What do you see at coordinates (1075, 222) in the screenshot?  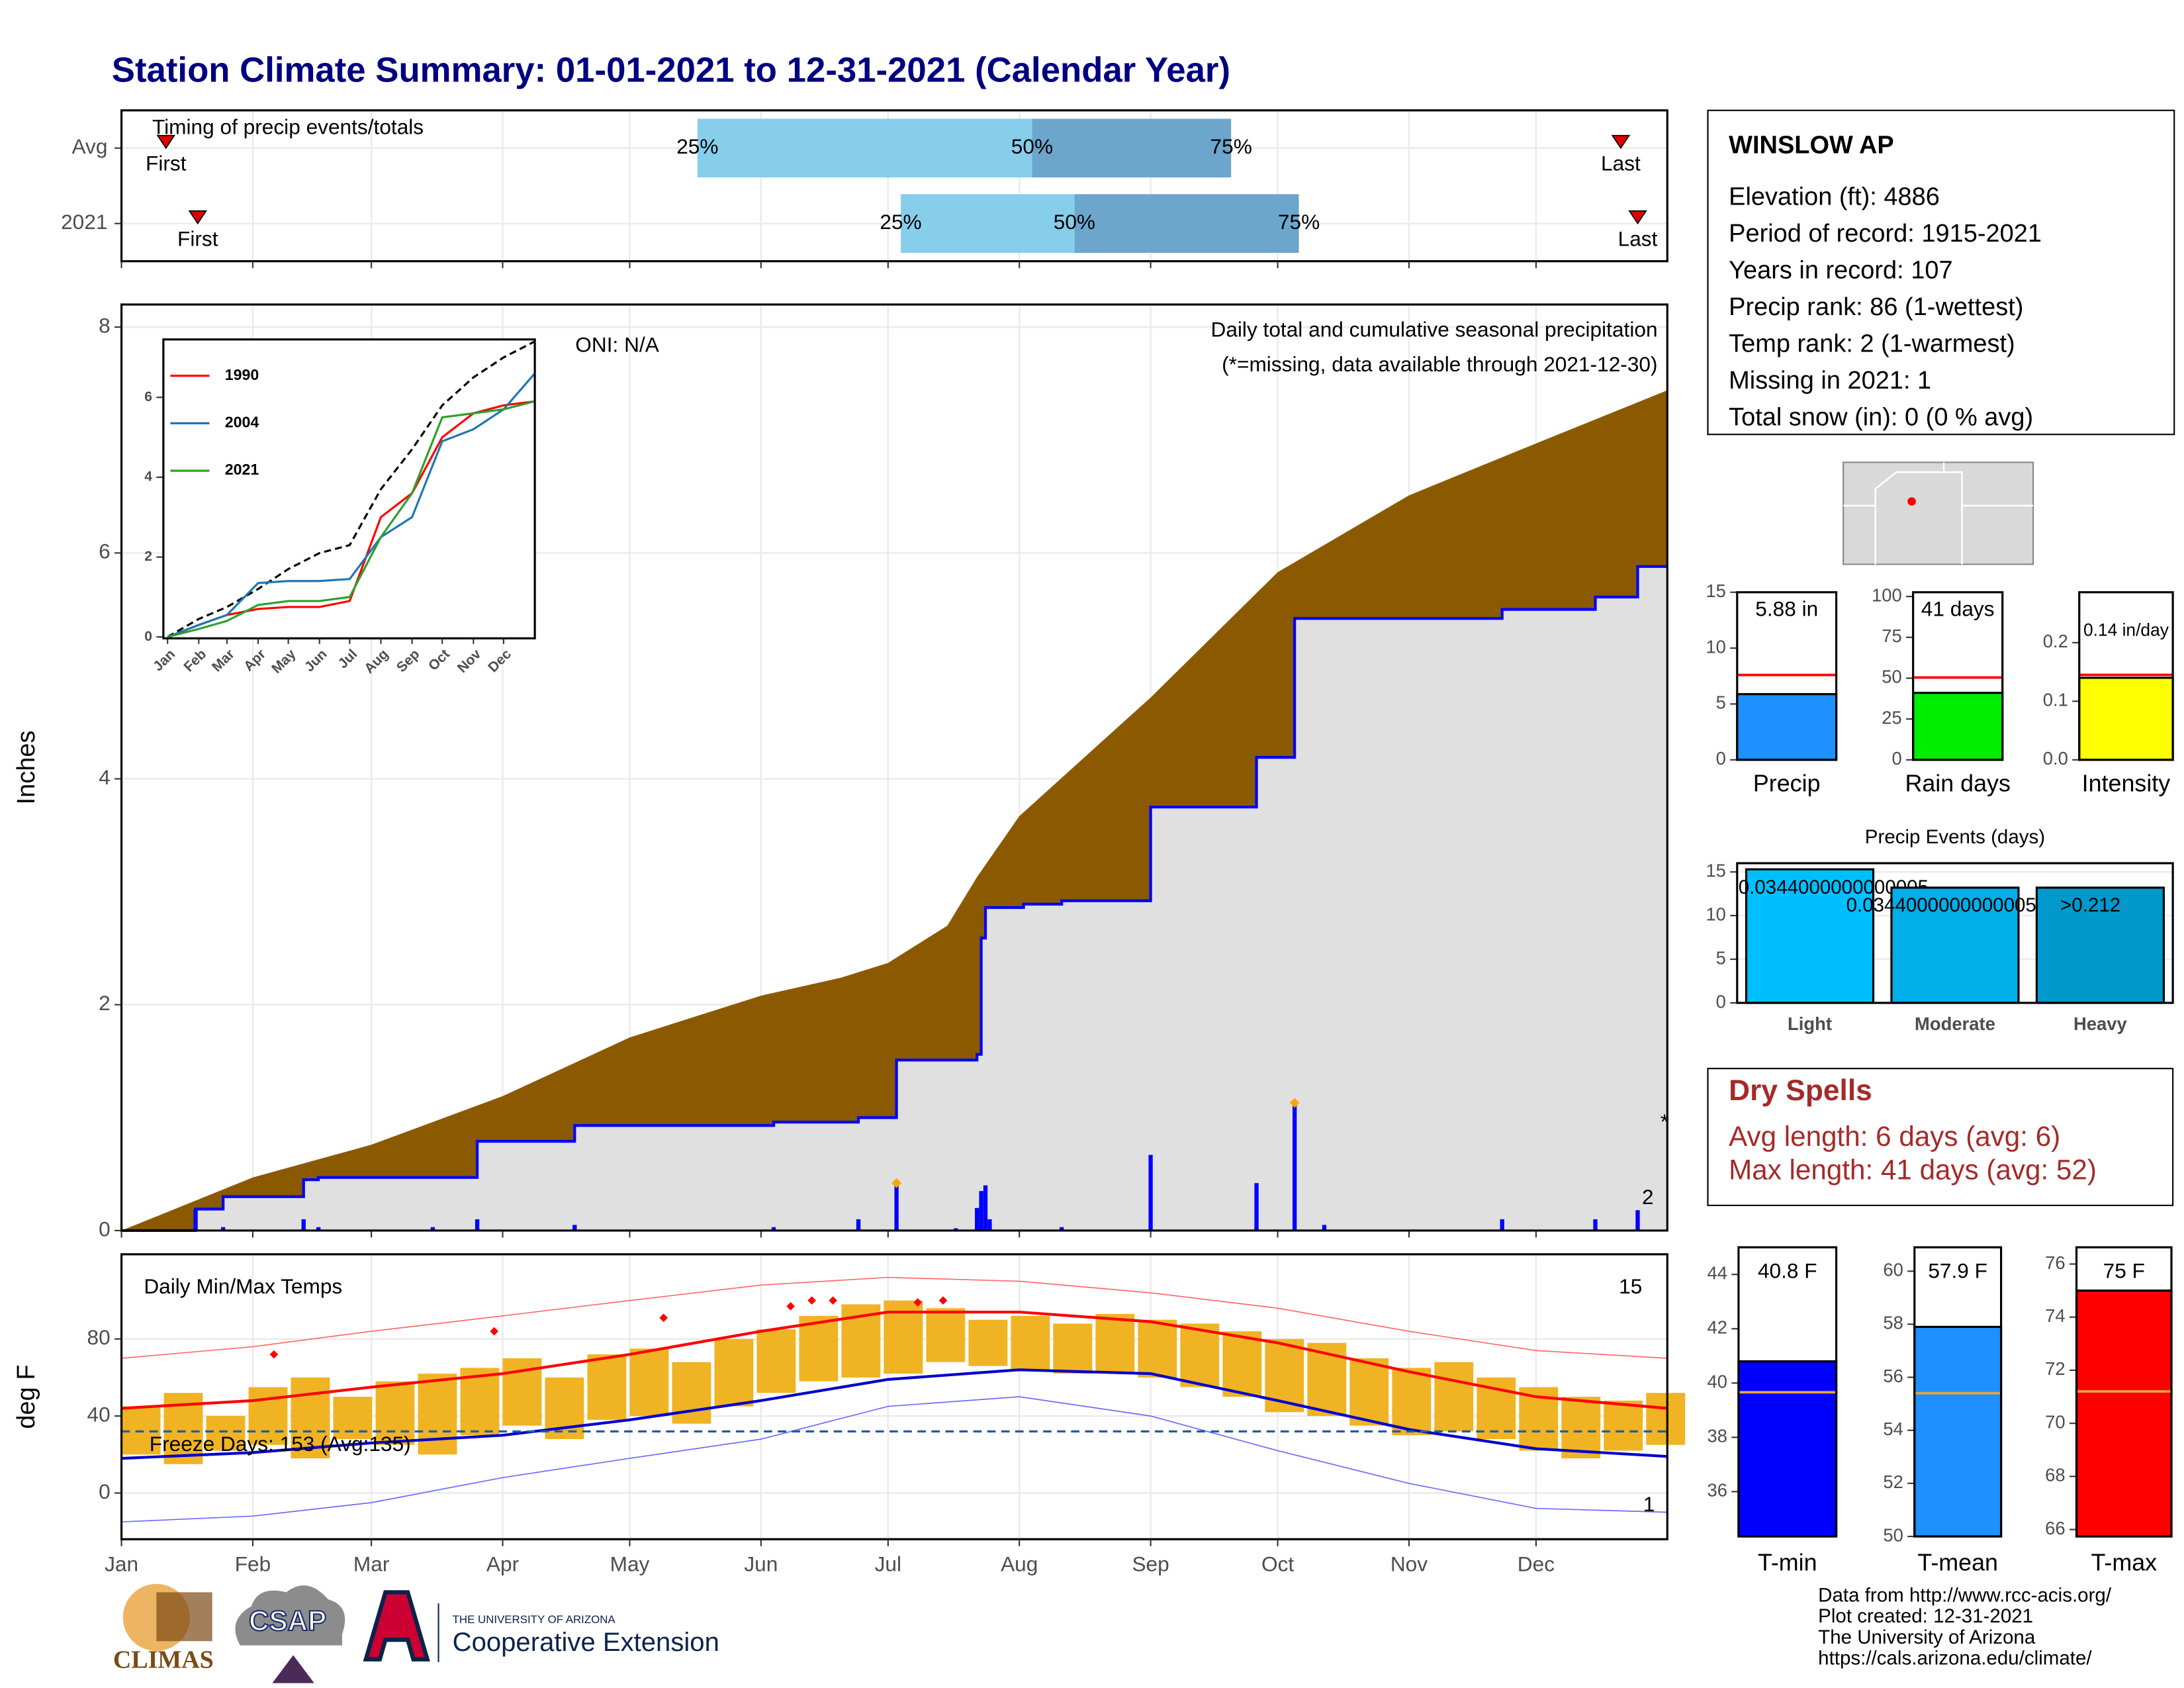 I see `quartile-label: 50%` at bounding box center [1075, 222].